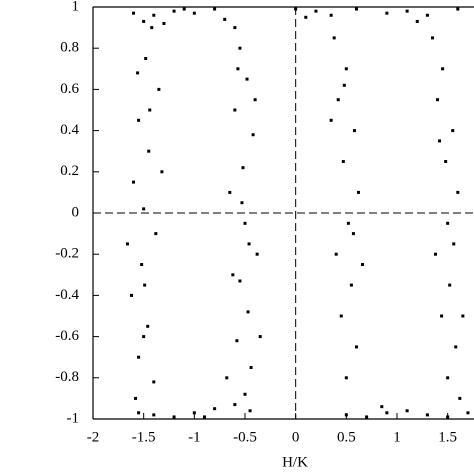 The width and height of the screenshot is (474, 474). Describe the element at coordinates (76, 7) in the screenshot. I see `y-tick-label: 1` at that location.